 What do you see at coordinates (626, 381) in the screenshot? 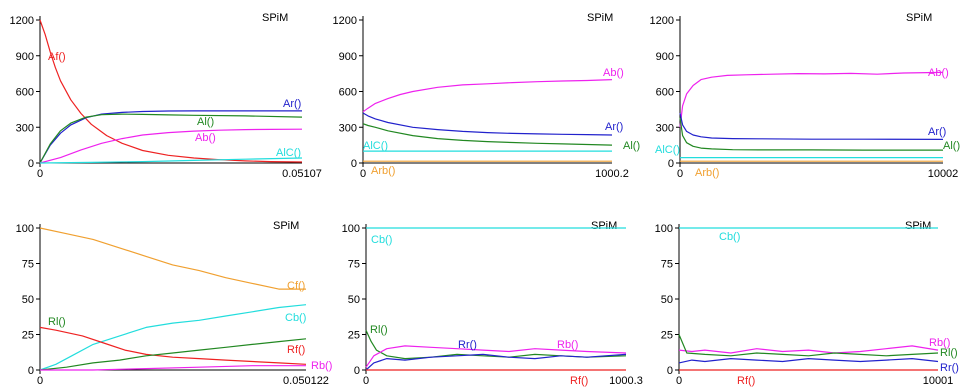
I see `x-tick-label: 1000.3` at bounding box center [626, 381].